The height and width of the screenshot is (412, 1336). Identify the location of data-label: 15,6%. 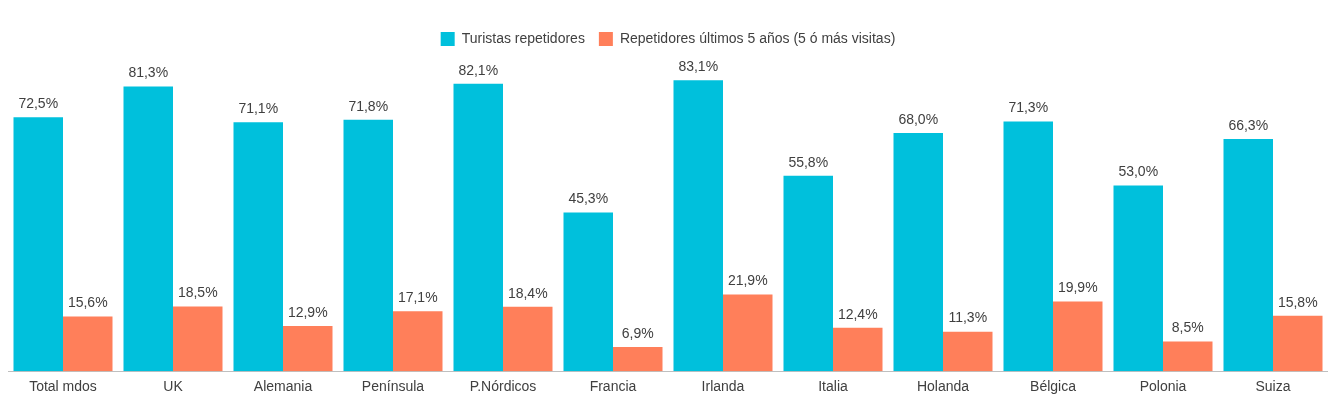
(87, 302).